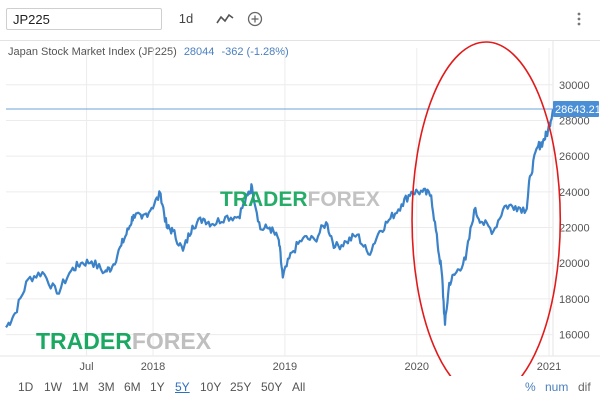  I want to click on range-button-50y: 50Y, so click(272, 387).